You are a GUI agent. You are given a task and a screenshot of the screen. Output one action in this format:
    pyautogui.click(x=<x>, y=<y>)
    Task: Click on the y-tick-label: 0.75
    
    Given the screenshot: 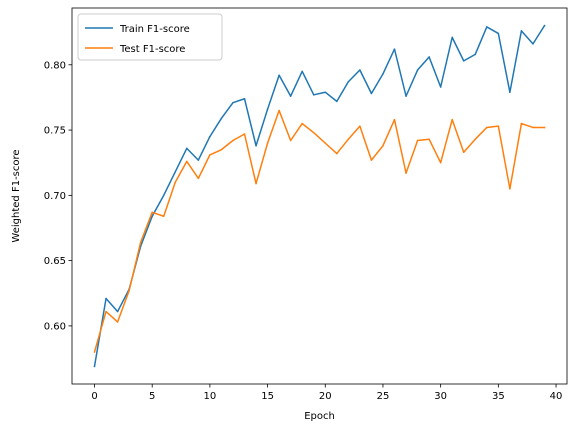 What is the action you would take?
    pyautogui.click(x=55, y=131)
    